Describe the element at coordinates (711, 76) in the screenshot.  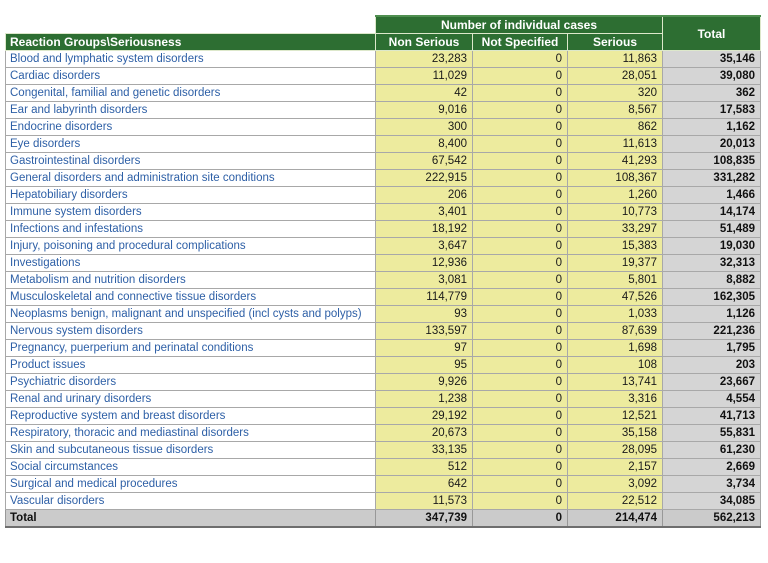
I see `row-total: 39,080` at that location.